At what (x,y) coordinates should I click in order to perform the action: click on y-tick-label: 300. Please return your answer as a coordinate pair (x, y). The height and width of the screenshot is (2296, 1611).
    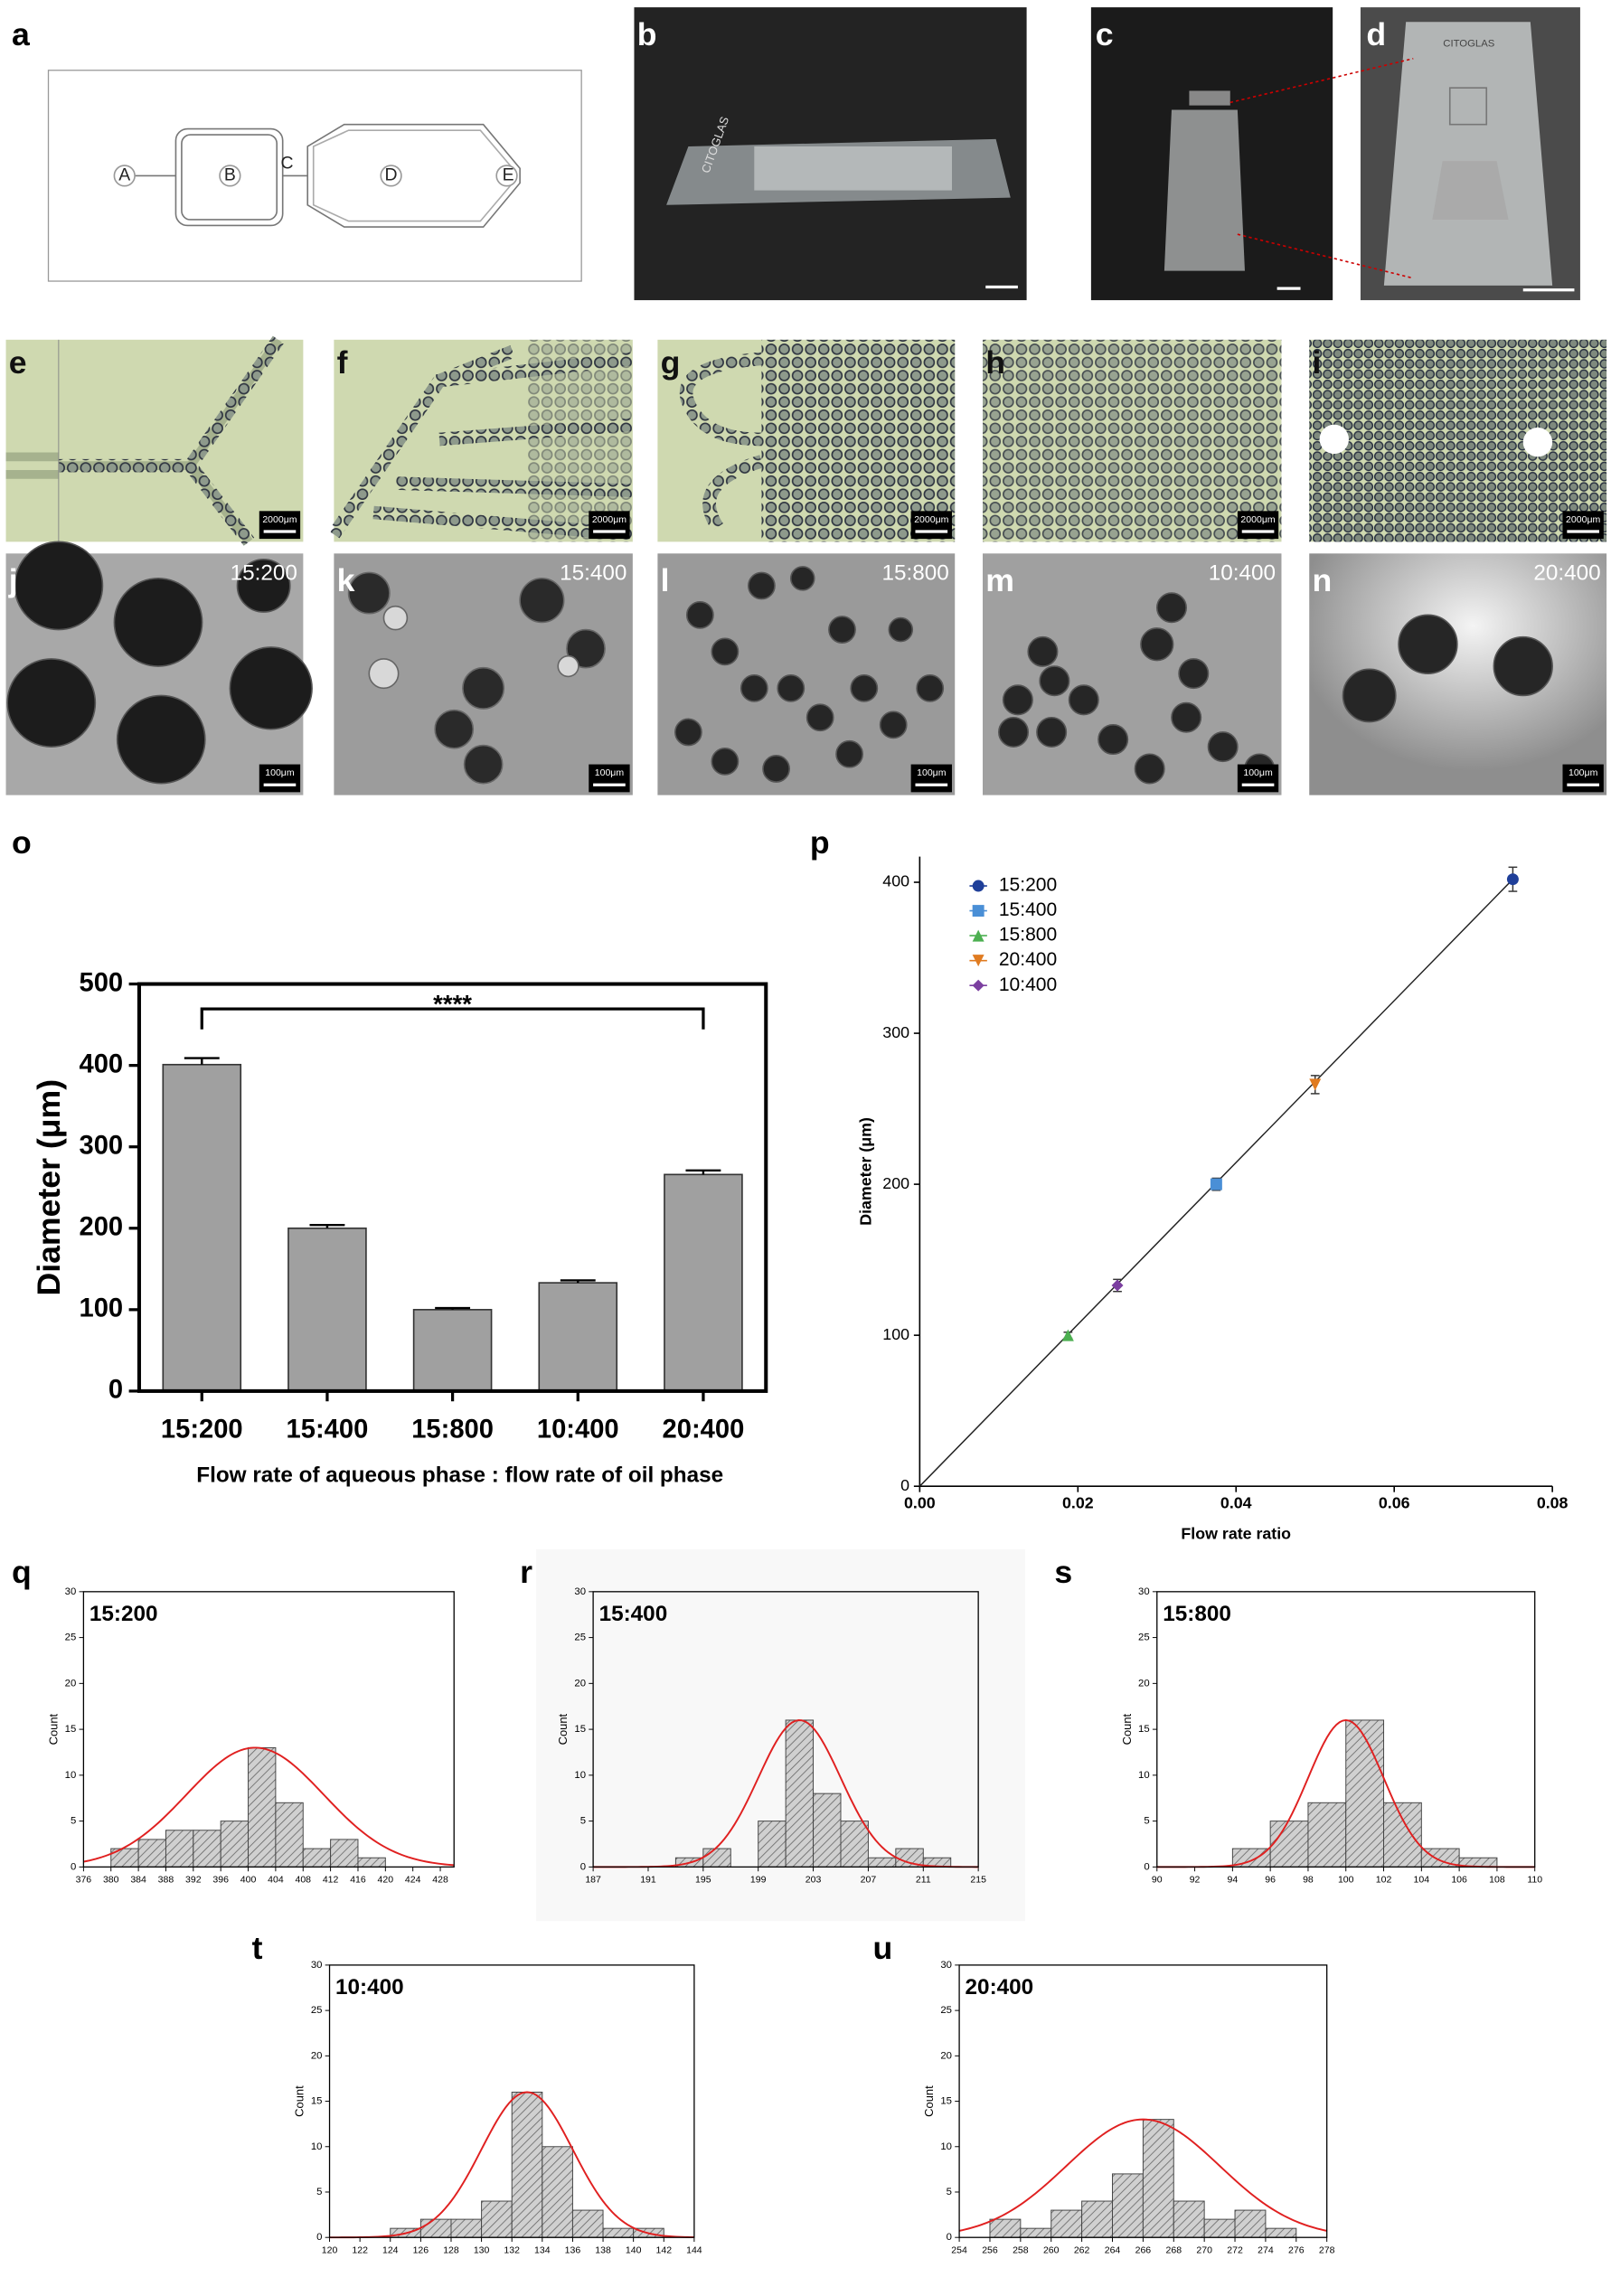
    Looking at the image, I should click on (896, 1032).